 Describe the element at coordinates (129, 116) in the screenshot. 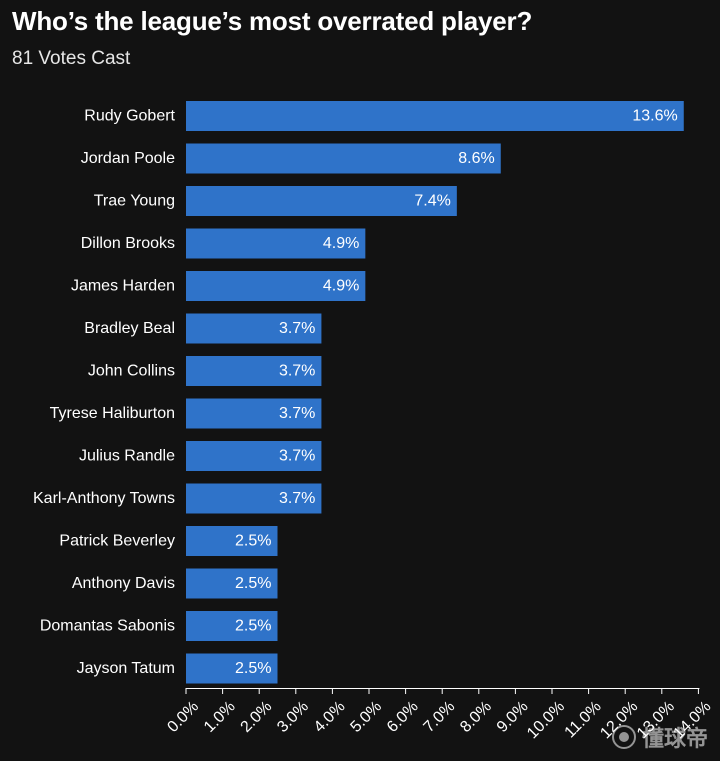

I see `category-label: Rudy Gobert` at that location.